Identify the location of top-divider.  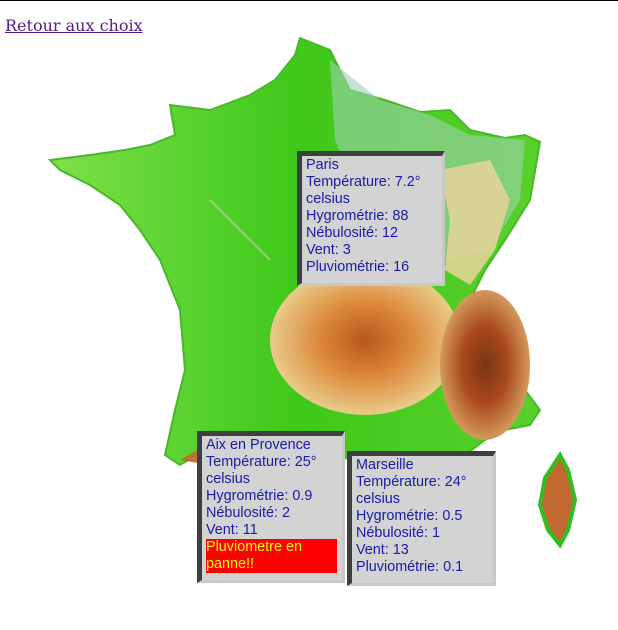
(309, 0).